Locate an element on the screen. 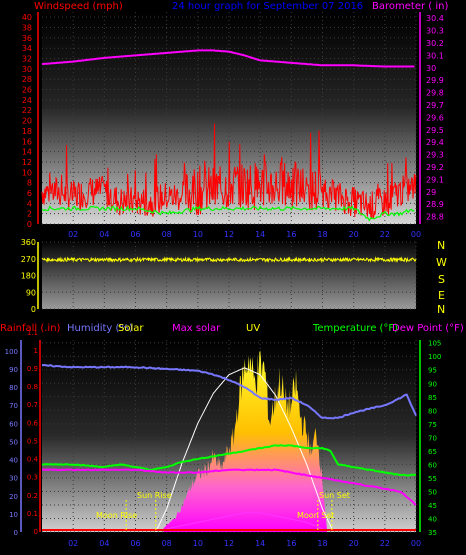 Image resolution: width=466 pixels, height=555 pixels. chart-title: 24 hour graph for September 07 2016 is located at coordinates (267, 6).